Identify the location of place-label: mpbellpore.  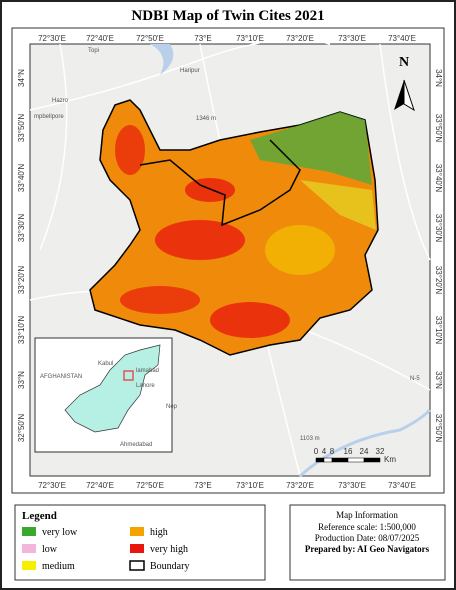
(49, 117).